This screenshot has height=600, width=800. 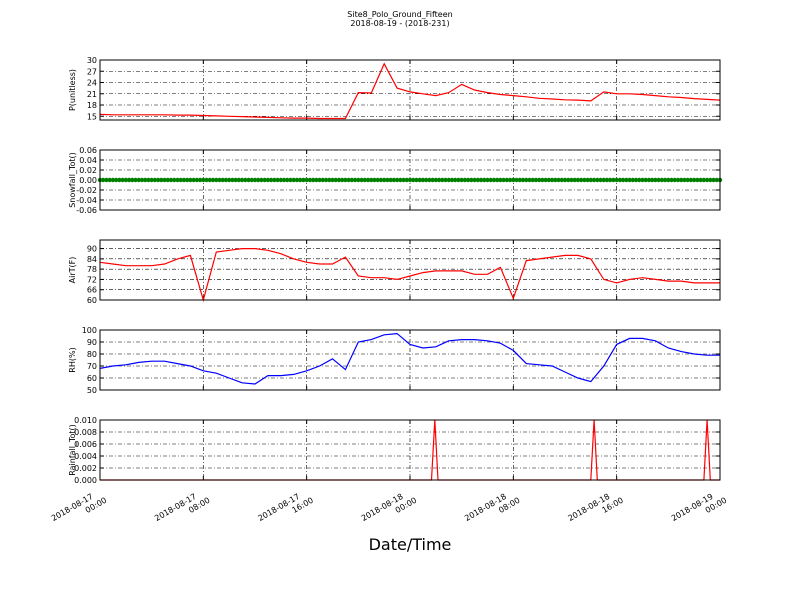 What do you see at coordinates (399, 23) in the screenshot?
I see `chart-subtitle: 2018-08-19 - (2018-231)` at bounding box center [399, 23].